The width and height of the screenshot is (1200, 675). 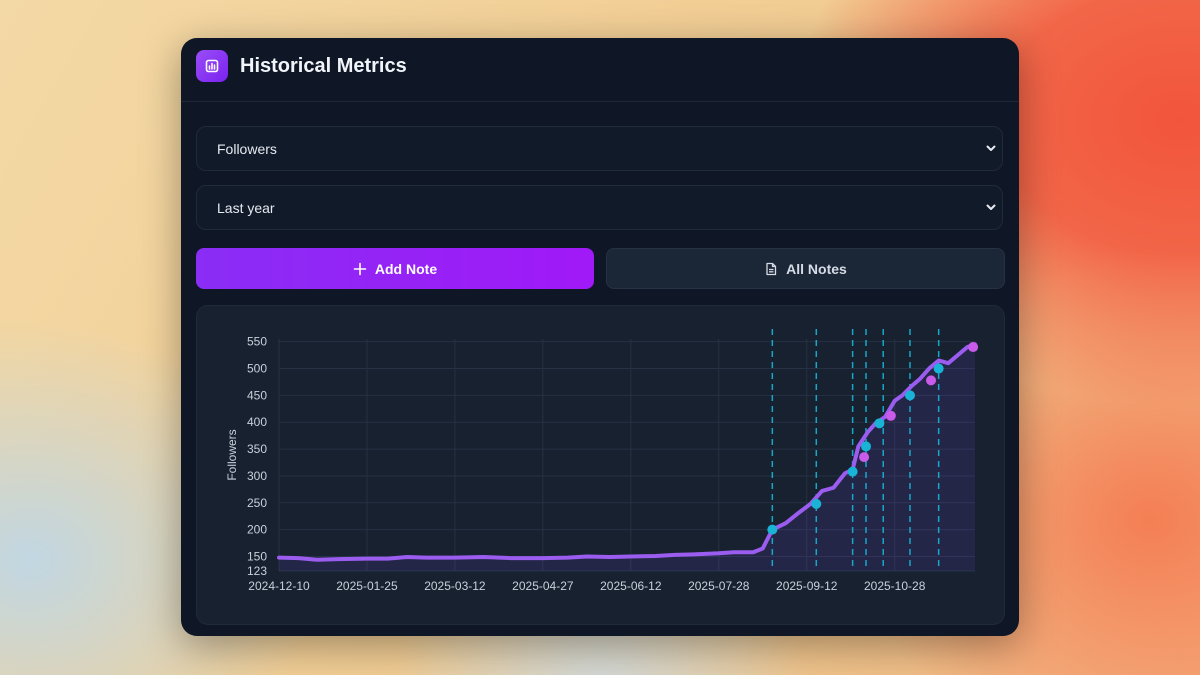 I want to click on y-tick-label: 350, so click(x=257, y=449).